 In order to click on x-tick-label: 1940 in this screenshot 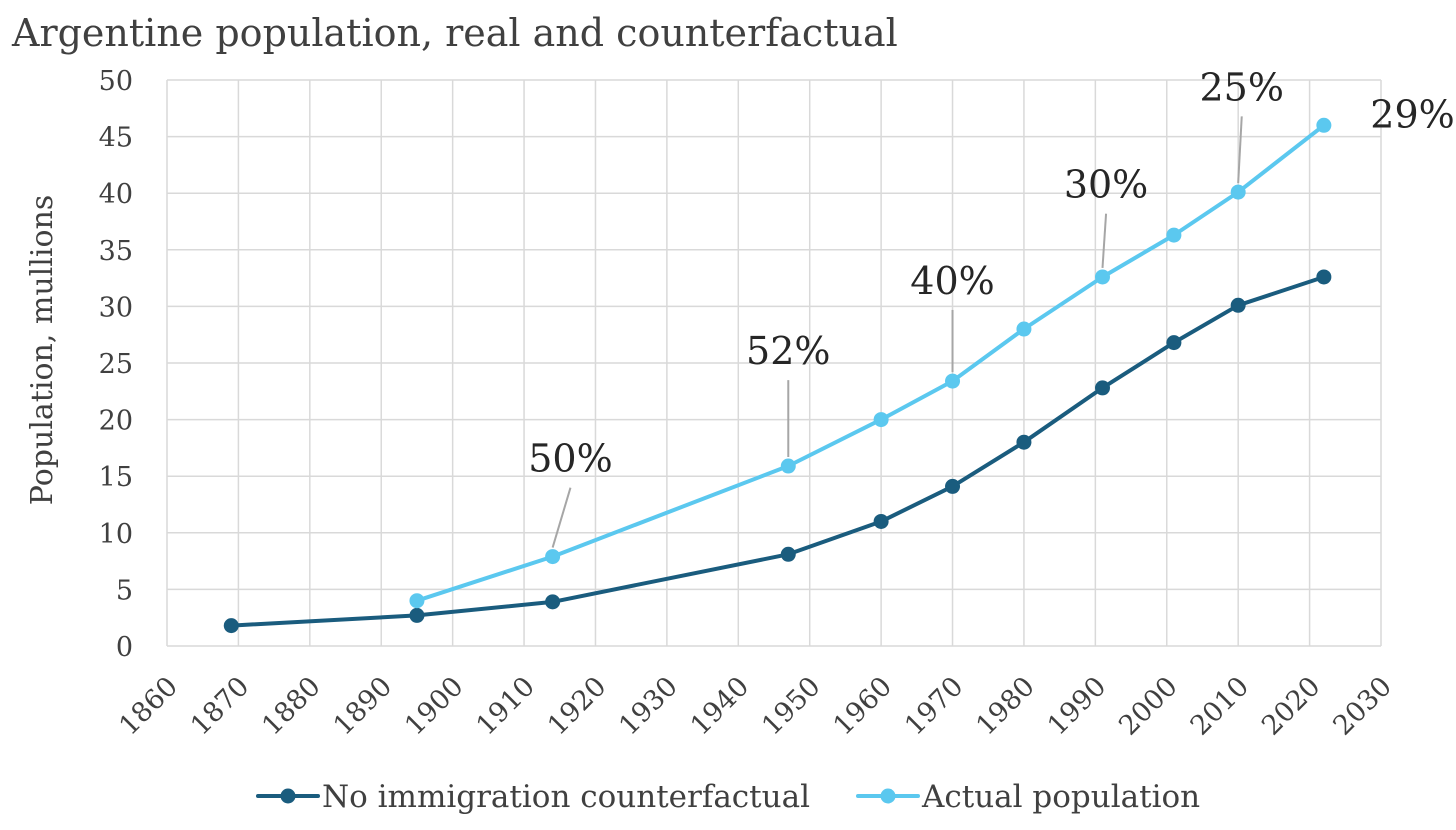, I will do `click(720, 706)`.